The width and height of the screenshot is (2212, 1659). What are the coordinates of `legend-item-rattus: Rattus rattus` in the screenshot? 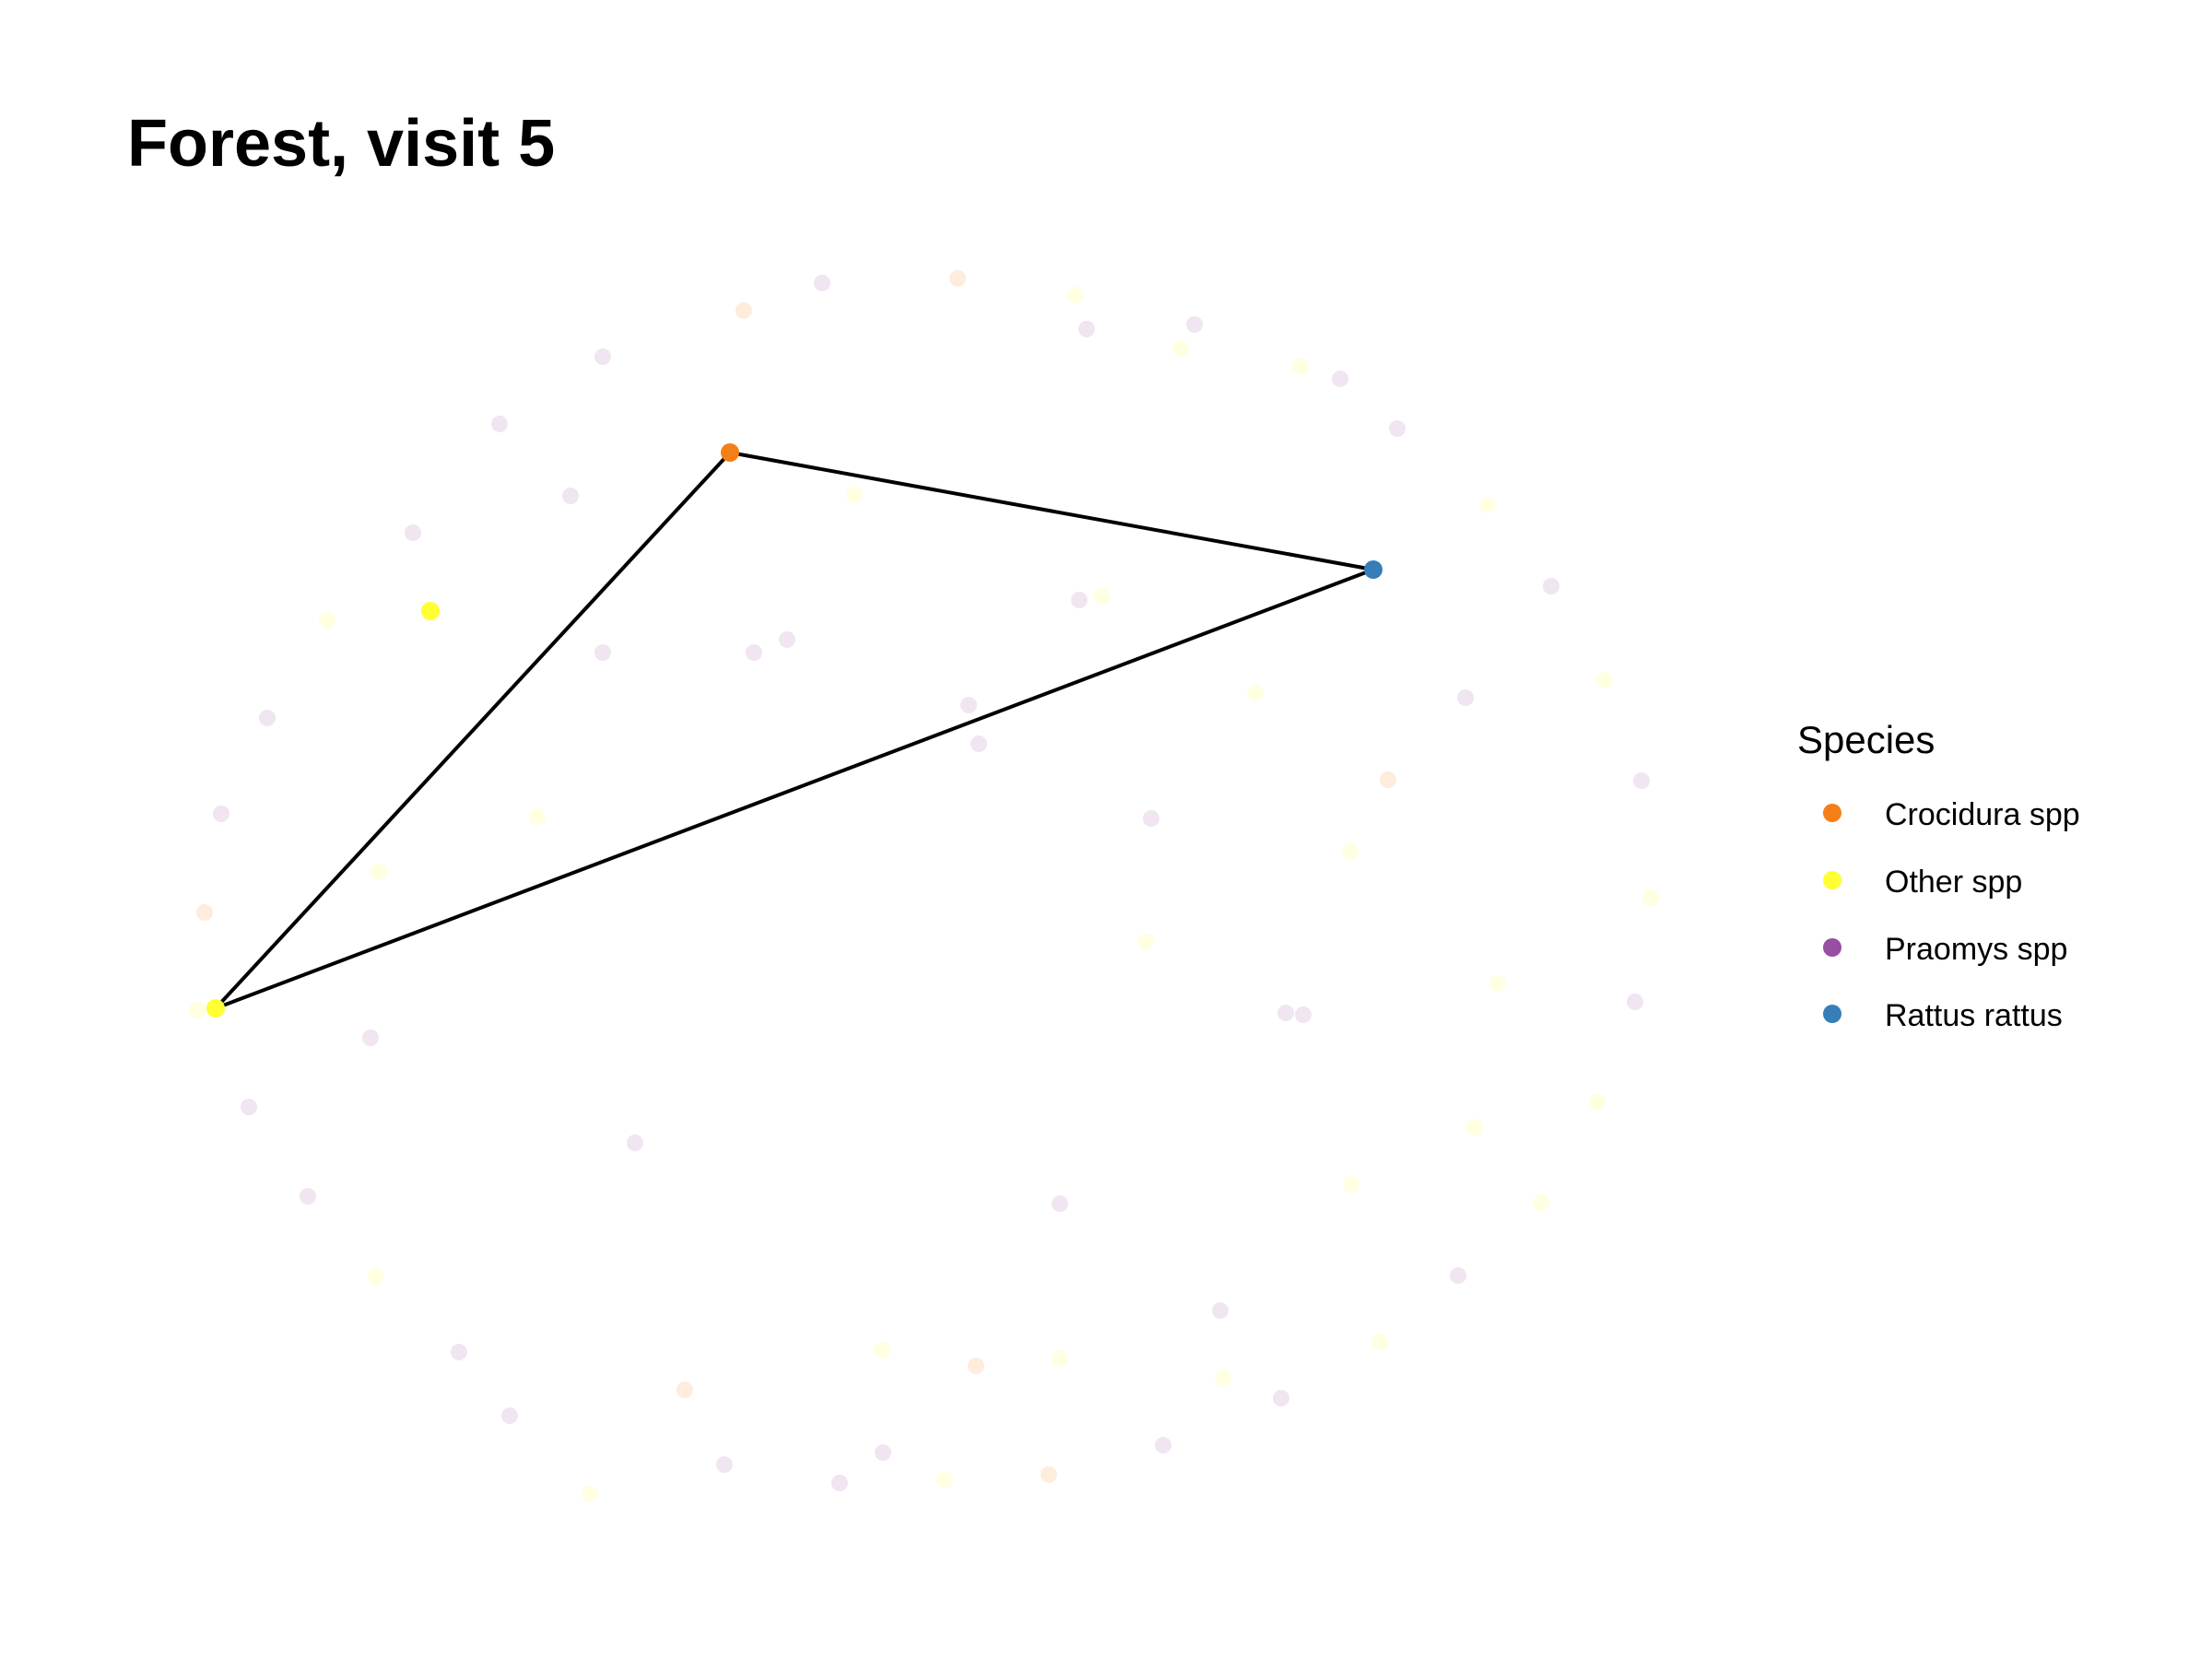 It's located at (1943, 1015).